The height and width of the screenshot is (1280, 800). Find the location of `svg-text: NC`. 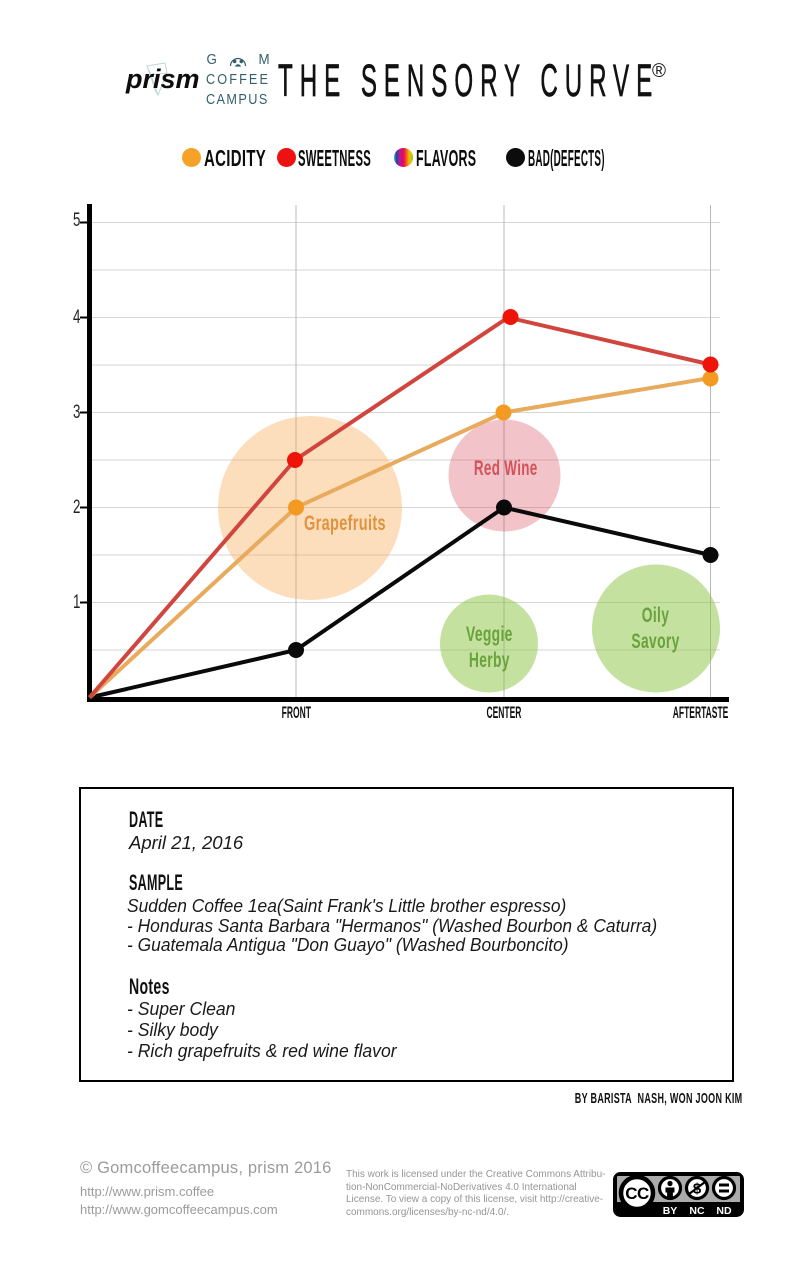

svg-text: NC is located at coordinates (697, 1211).